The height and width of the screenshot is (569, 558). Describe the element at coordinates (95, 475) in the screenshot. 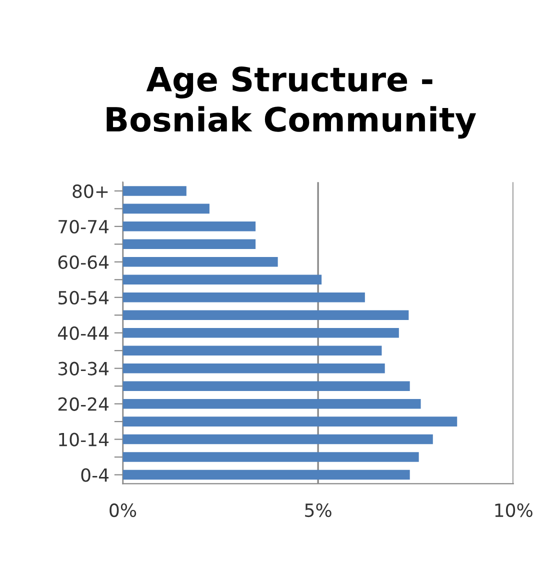

I see `y-tick-label: 0-4` at that location.